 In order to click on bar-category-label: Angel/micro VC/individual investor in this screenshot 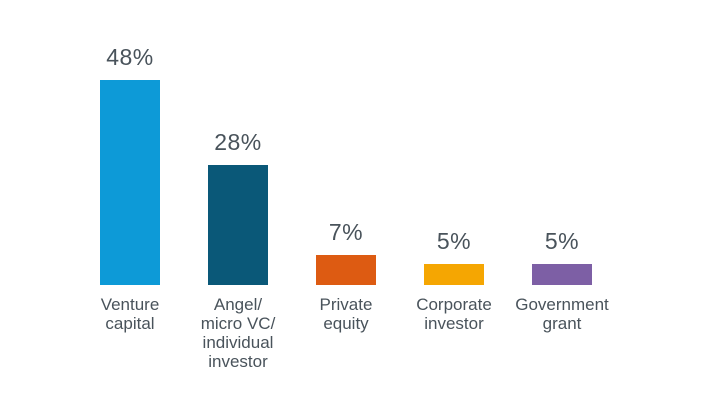, I will do `click(238, 333)`.